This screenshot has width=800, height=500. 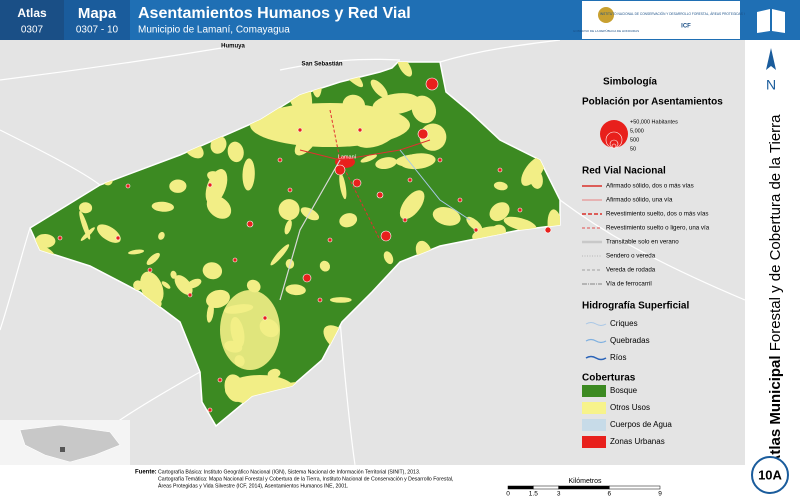 I want to click on north-arrow, so click(x=771, y=59).